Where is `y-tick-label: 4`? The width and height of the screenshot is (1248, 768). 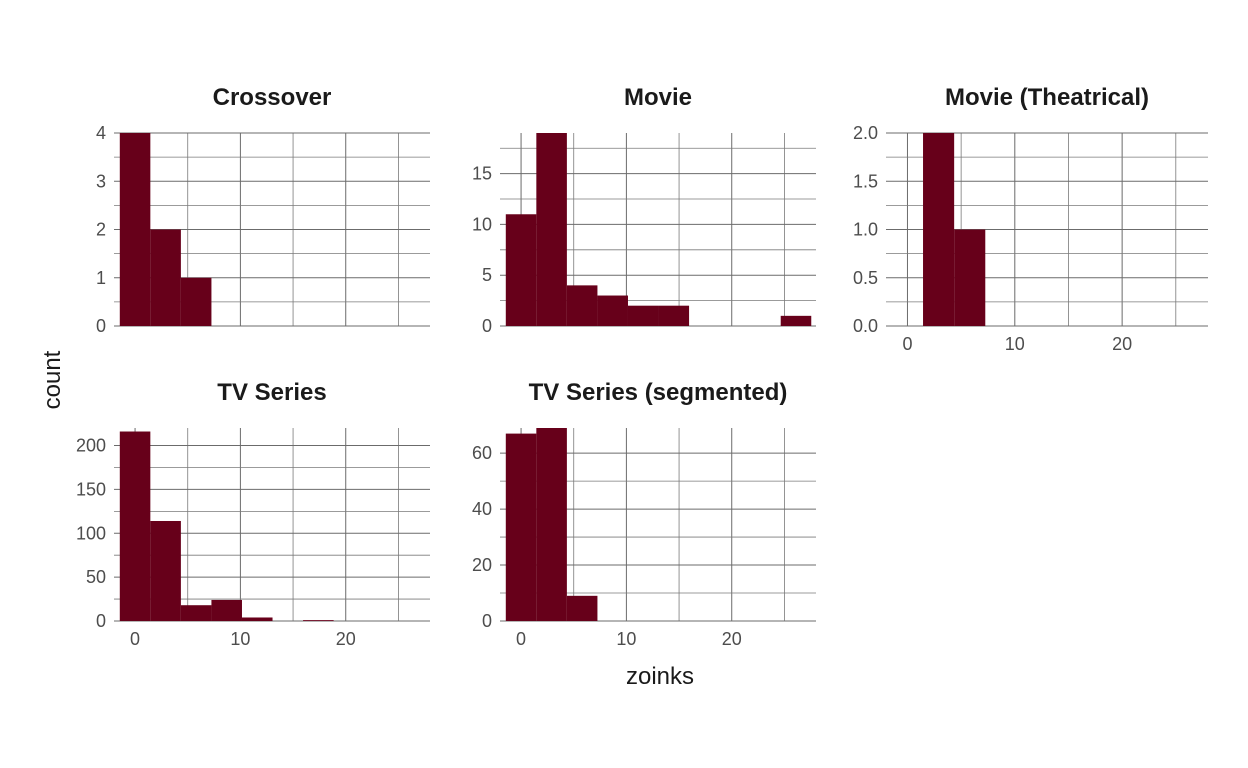 y-tick-label: 4 is located at coordinates (101, 133).